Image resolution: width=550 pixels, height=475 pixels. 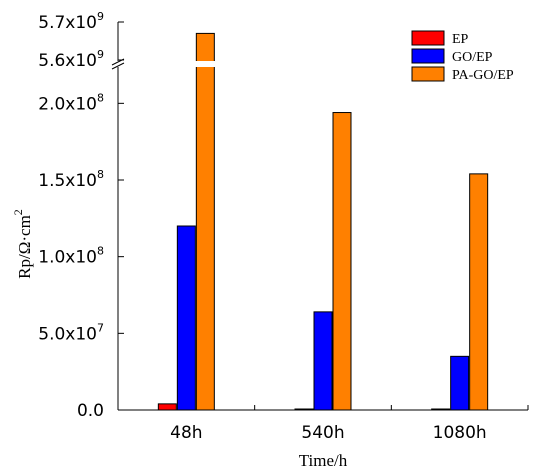 What do you see at coordinates (428, 74) in the screenshot?
I see `legend-swatch-pa-go-ep` at bounding box center [428, 74].